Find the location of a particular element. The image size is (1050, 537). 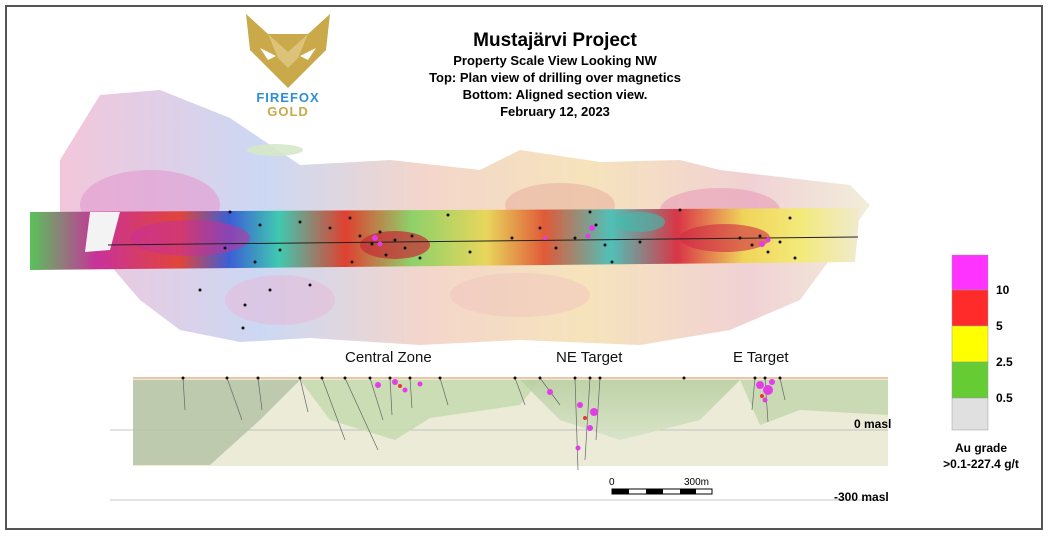

logo-word-firefox: FIREFOX is located at coordinates (288, 97).